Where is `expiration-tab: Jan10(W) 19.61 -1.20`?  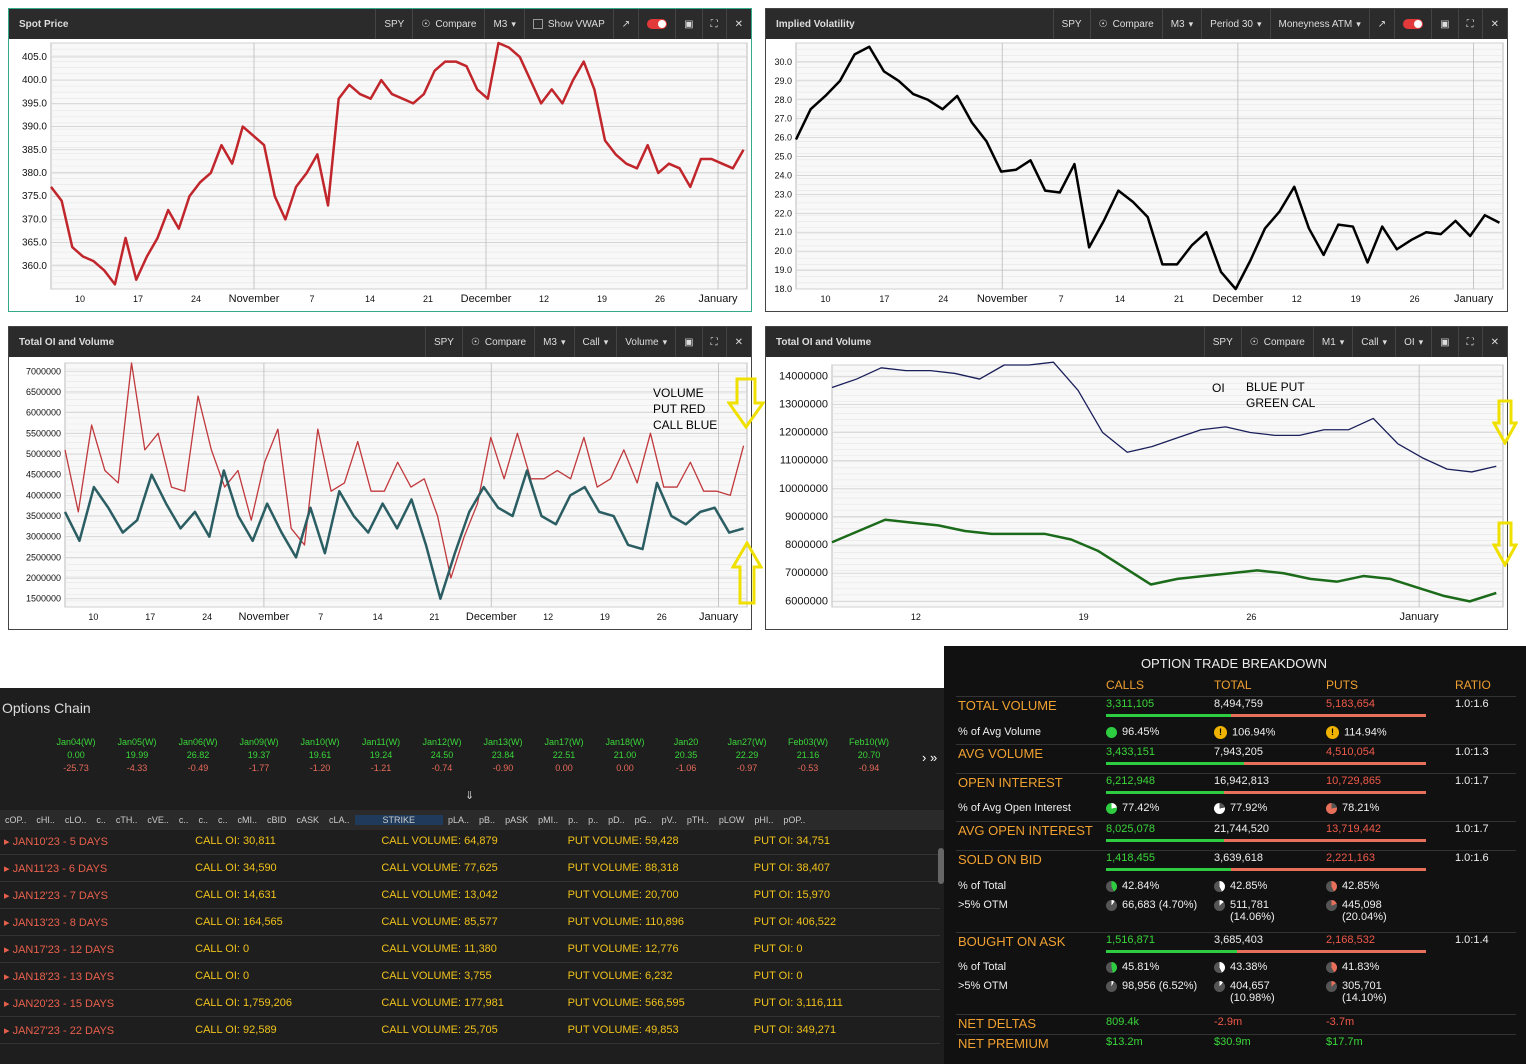
expiration-tab: Jan10(W) 19.61 -1.20 is located at coordinates (320, 755).